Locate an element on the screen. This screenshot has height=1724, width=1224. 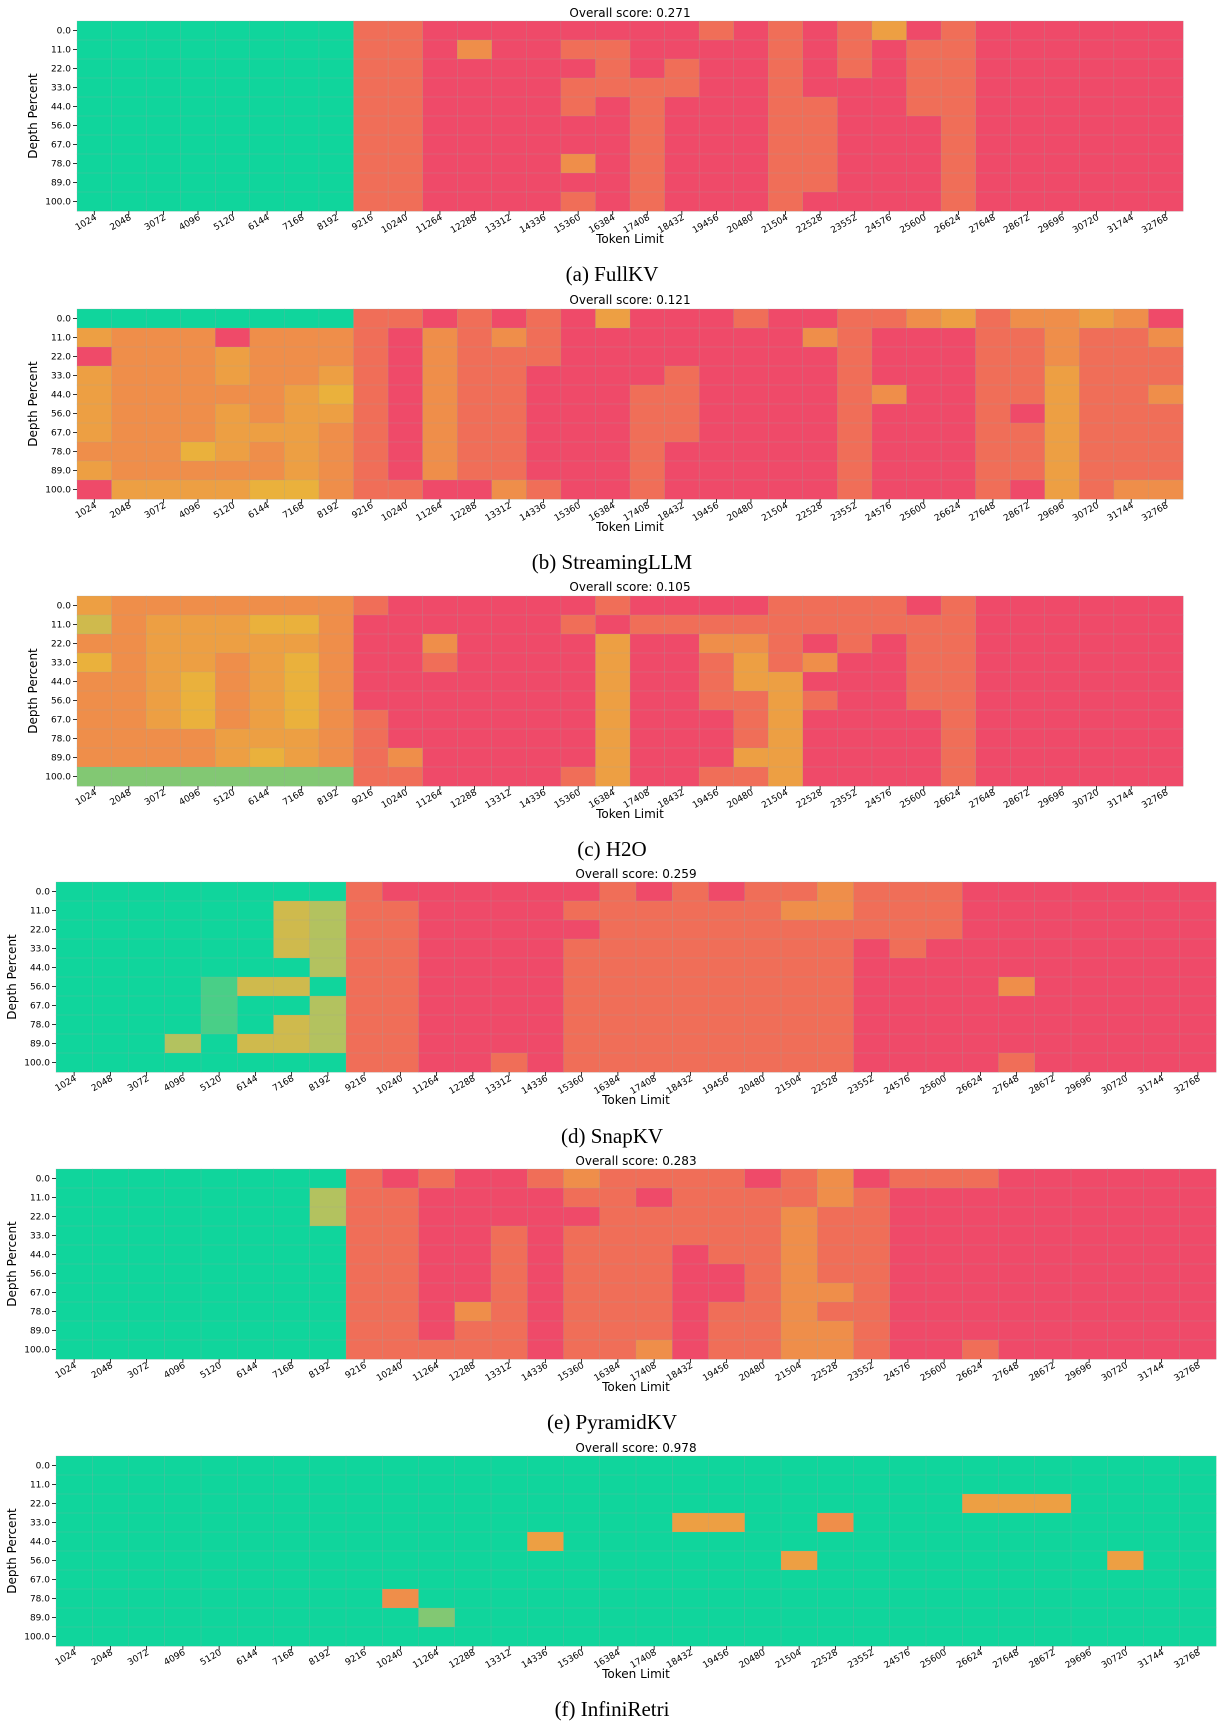
x-tick-label: 30720 is located at coordinates (1086, 799).